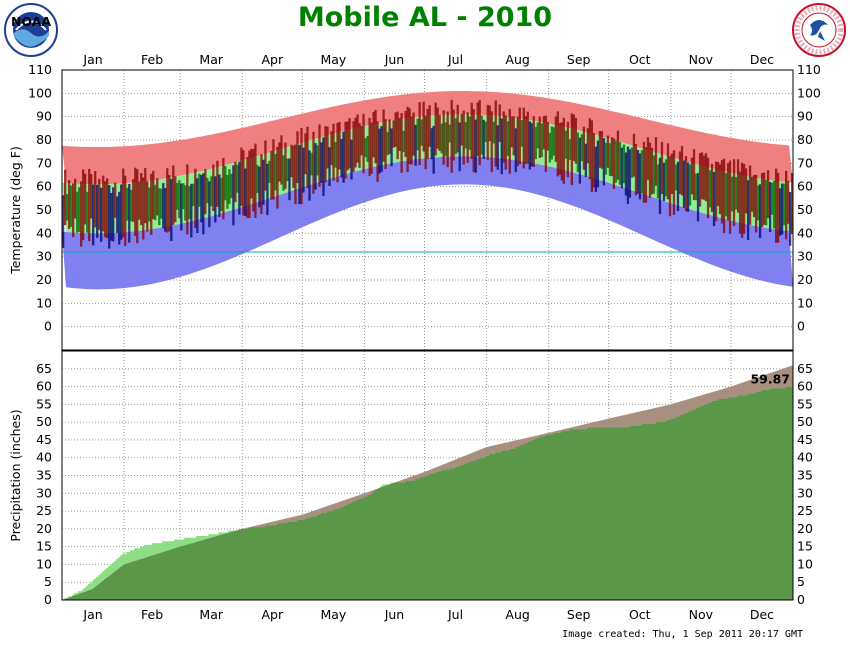 Image resolution: width=850 pixels, height=650 pixels. I want to click on temp-ytick-label-right: 110, so click(809, 69).